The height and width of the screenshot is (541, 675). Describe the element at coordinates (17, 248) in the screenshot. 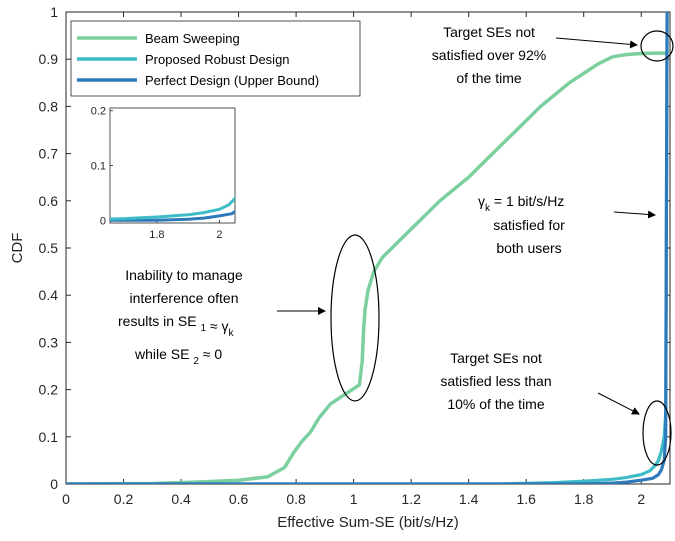

I see `y-axis-label: CDF` at that location.